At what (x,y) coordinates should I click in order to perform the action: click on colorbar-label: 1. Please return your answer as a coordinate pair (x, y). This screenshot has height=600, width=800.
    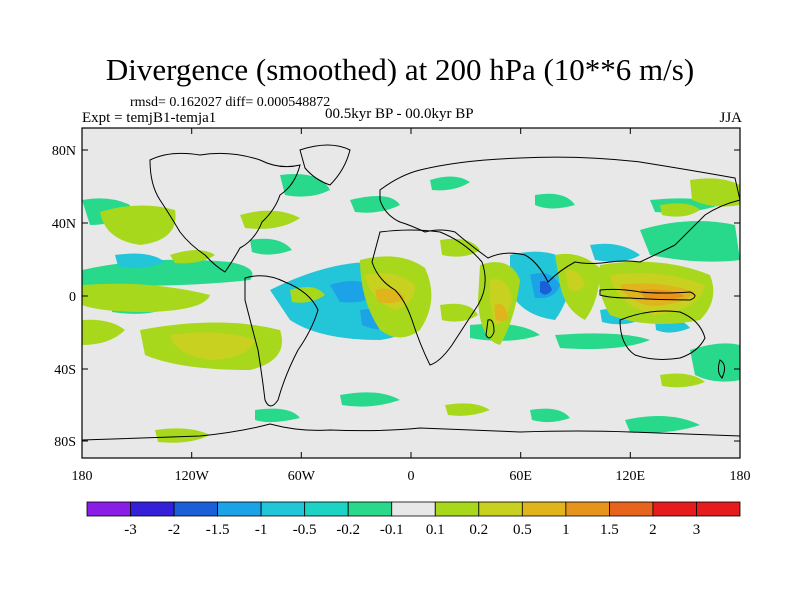
    Looking at the image, I should click on (566, 530).